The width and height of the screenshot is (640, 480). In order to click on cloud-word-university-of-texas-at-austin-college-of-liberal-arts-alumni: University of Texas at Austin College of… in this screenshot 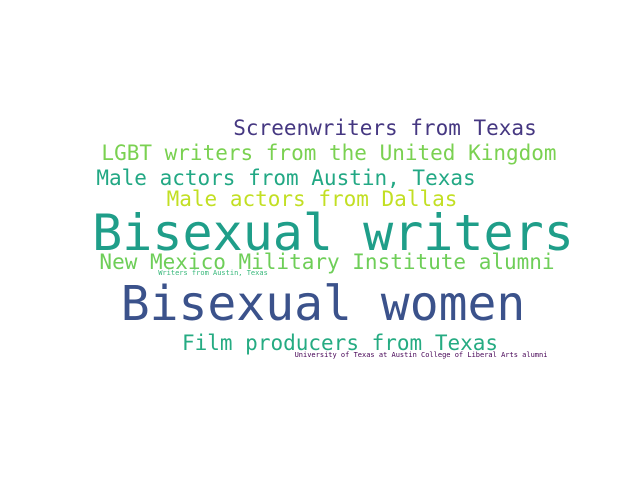, I will do `click(421, 355)`.